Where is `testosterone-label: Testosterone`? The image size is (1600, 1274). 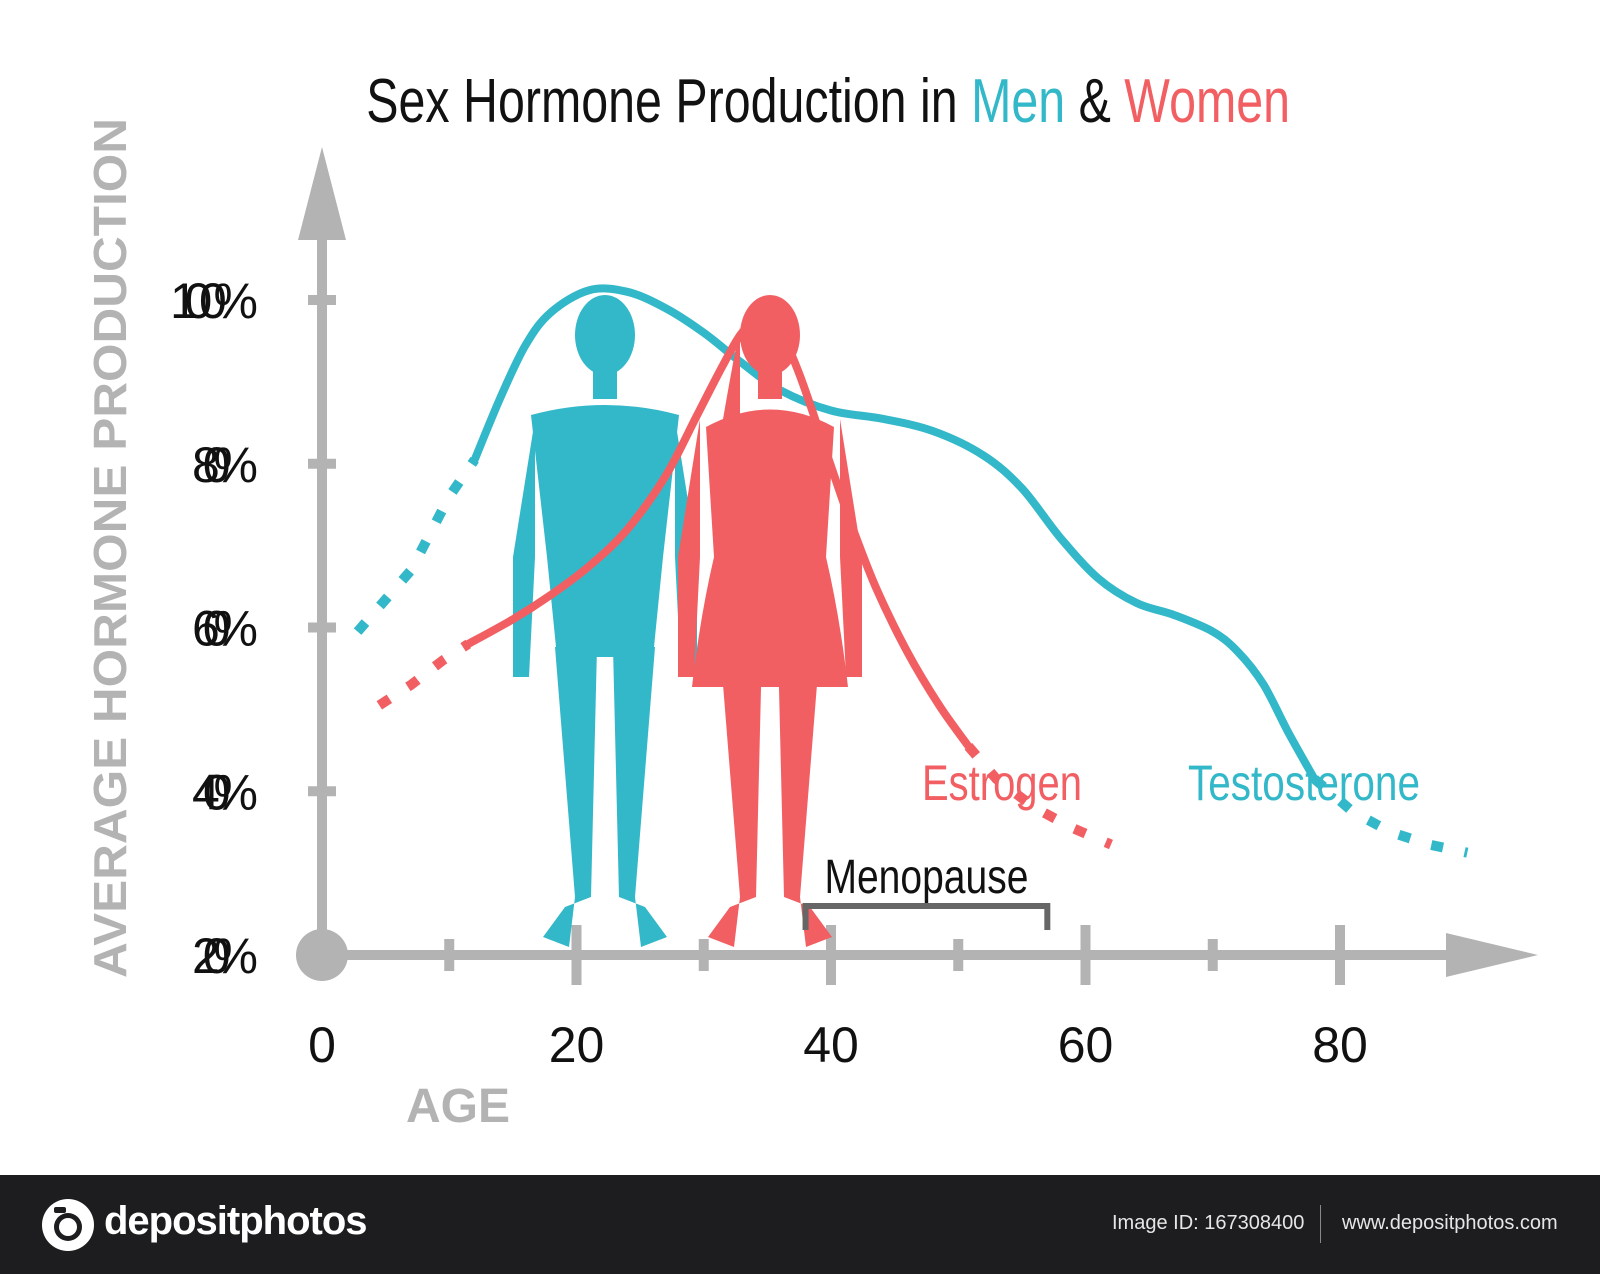 testosterone-label: Testosterone is located at coordinates (1304, 783).